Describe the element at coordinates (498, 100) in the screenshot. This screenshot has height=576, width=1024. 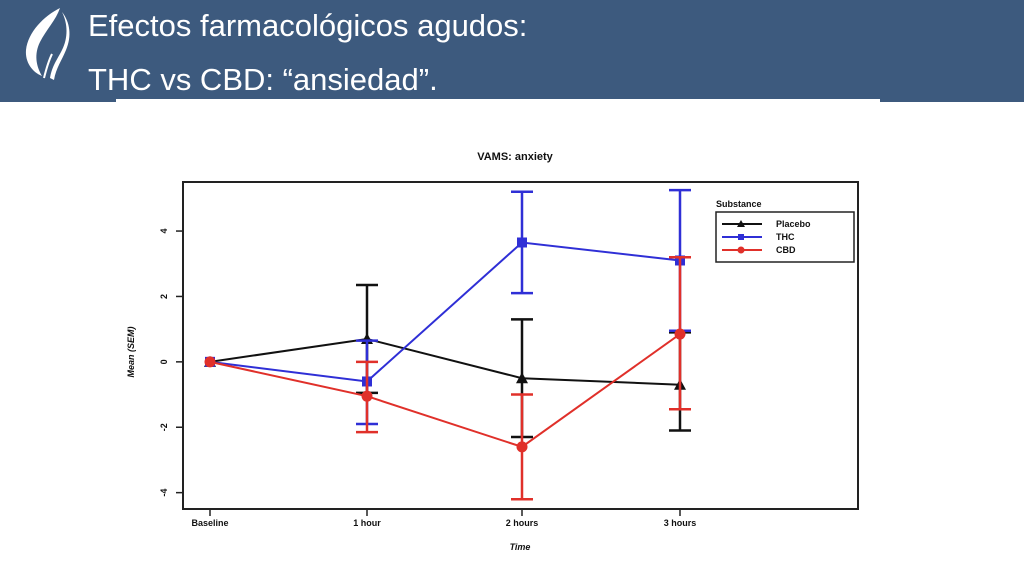
I see `title-underline` at that location.